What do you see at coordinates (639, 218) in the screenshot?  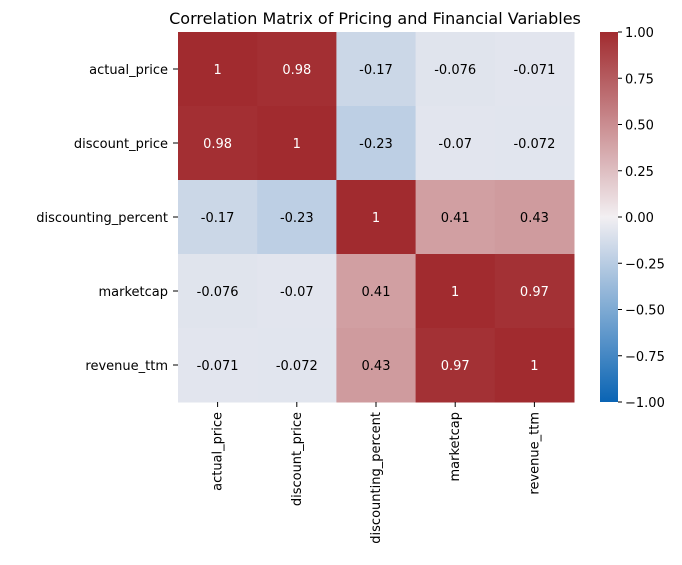 I see `colorbar-tick-label: 0.00` at bounding box center [639, 218].